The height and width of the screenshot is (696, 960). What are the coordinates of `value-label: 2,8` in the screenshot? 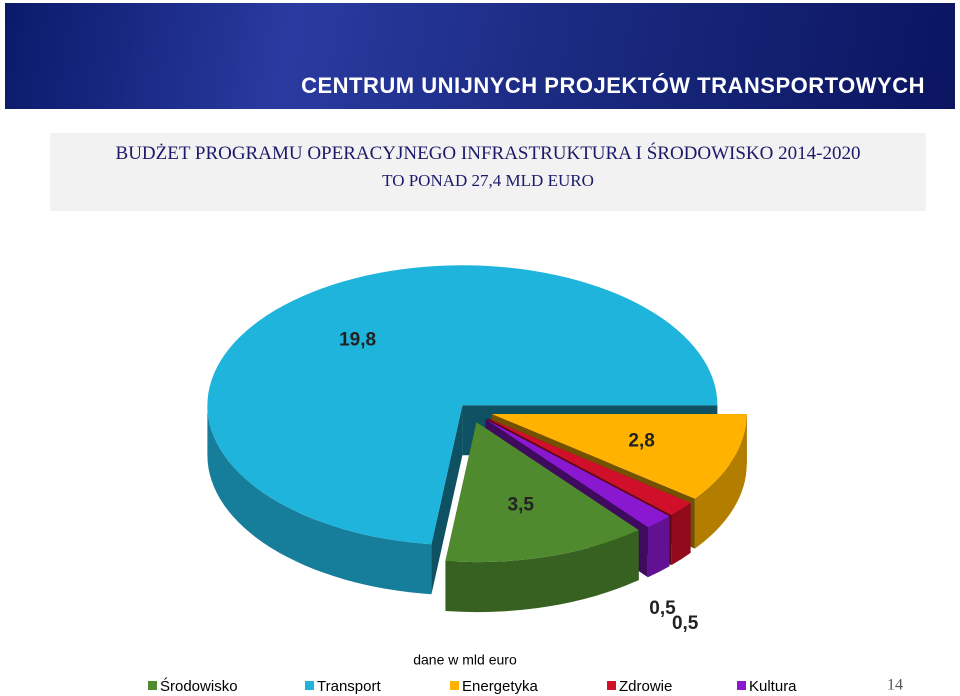 It's located at (641, 441).